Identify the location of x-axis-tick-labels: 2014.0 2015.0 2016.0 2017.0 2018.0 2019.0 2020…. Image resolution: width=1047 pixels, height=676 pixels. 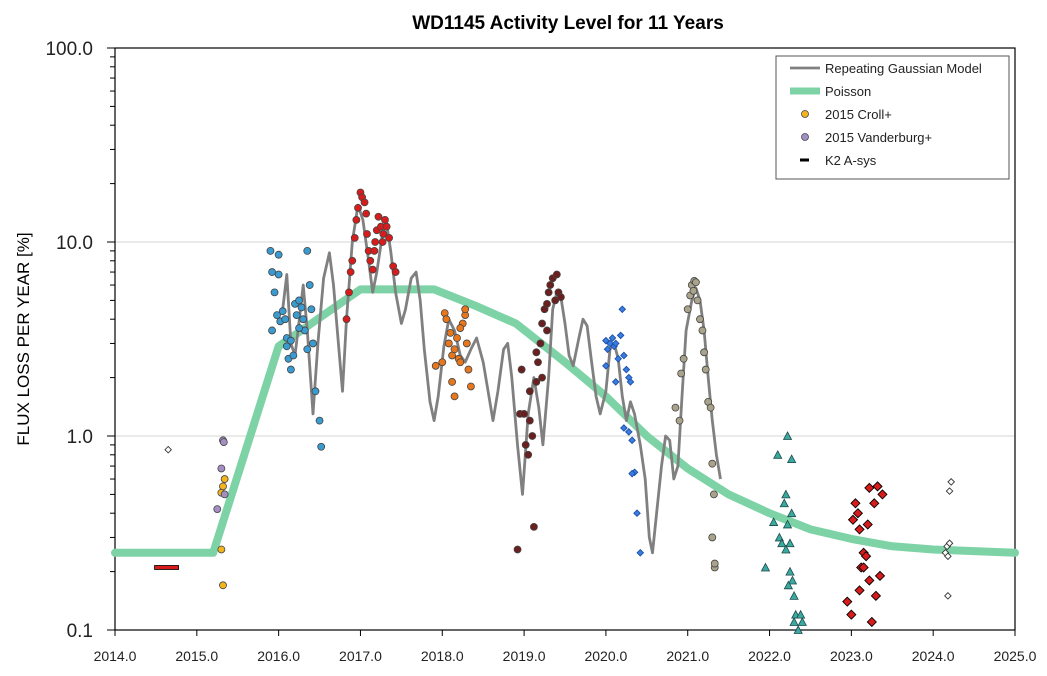
(565, 656).